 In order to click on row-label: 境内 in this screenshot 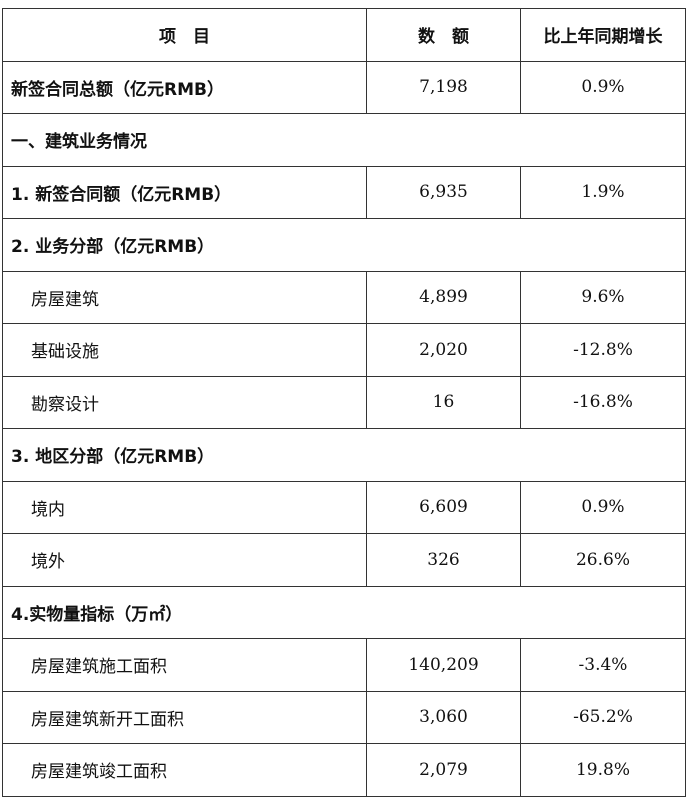, I will do `click(184, 507)`.